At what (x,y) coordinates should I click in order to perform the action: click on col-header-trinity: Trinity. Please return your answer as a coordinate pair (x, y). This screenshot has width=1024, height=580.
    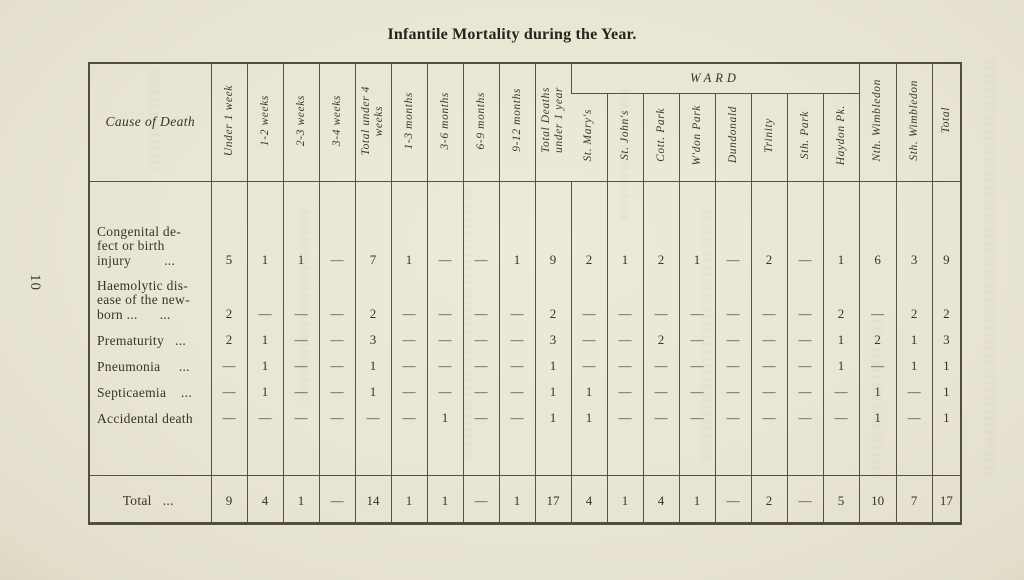
    Looking at the image, I should click on (768, 137).